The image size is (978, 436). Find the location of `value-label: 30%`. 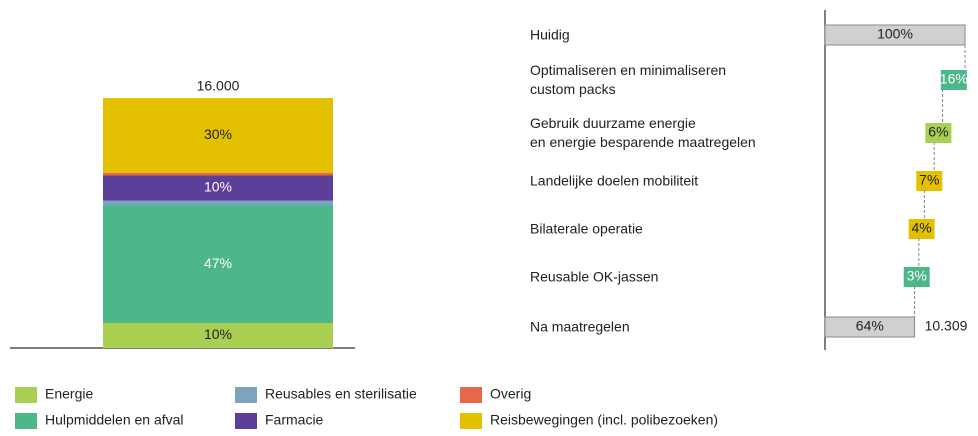

value-label: 30% is located at coordinates (218, 134).